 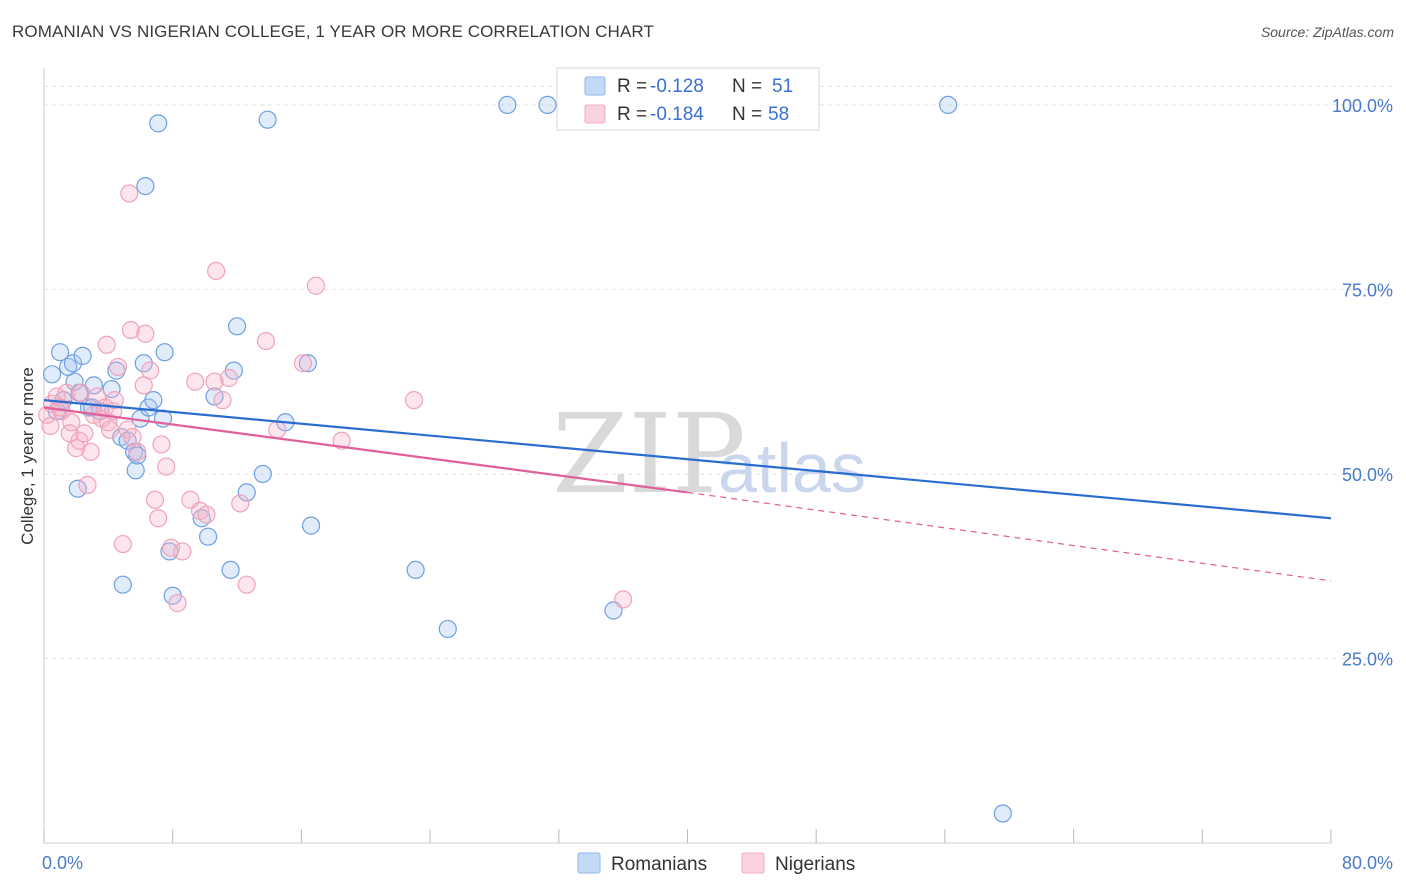 I want to click on watermark: ZIP atlas, so click(x=709, y=454).